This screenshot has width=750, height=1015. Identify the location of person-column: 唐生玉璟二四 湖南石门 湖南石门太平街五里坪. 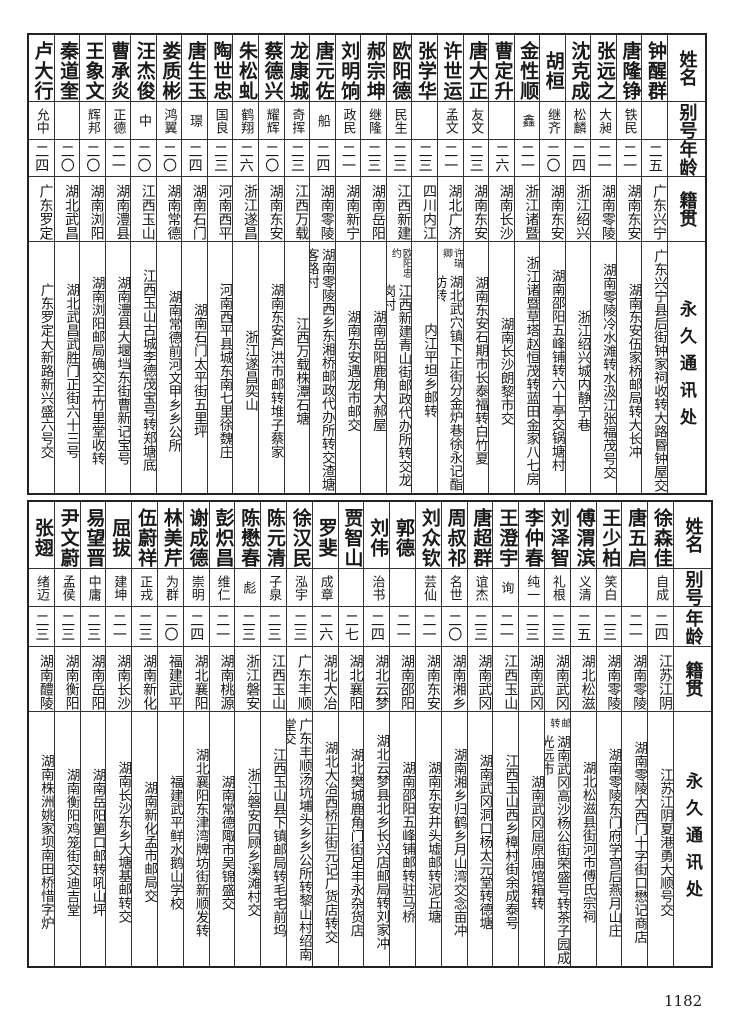
(194, 264).